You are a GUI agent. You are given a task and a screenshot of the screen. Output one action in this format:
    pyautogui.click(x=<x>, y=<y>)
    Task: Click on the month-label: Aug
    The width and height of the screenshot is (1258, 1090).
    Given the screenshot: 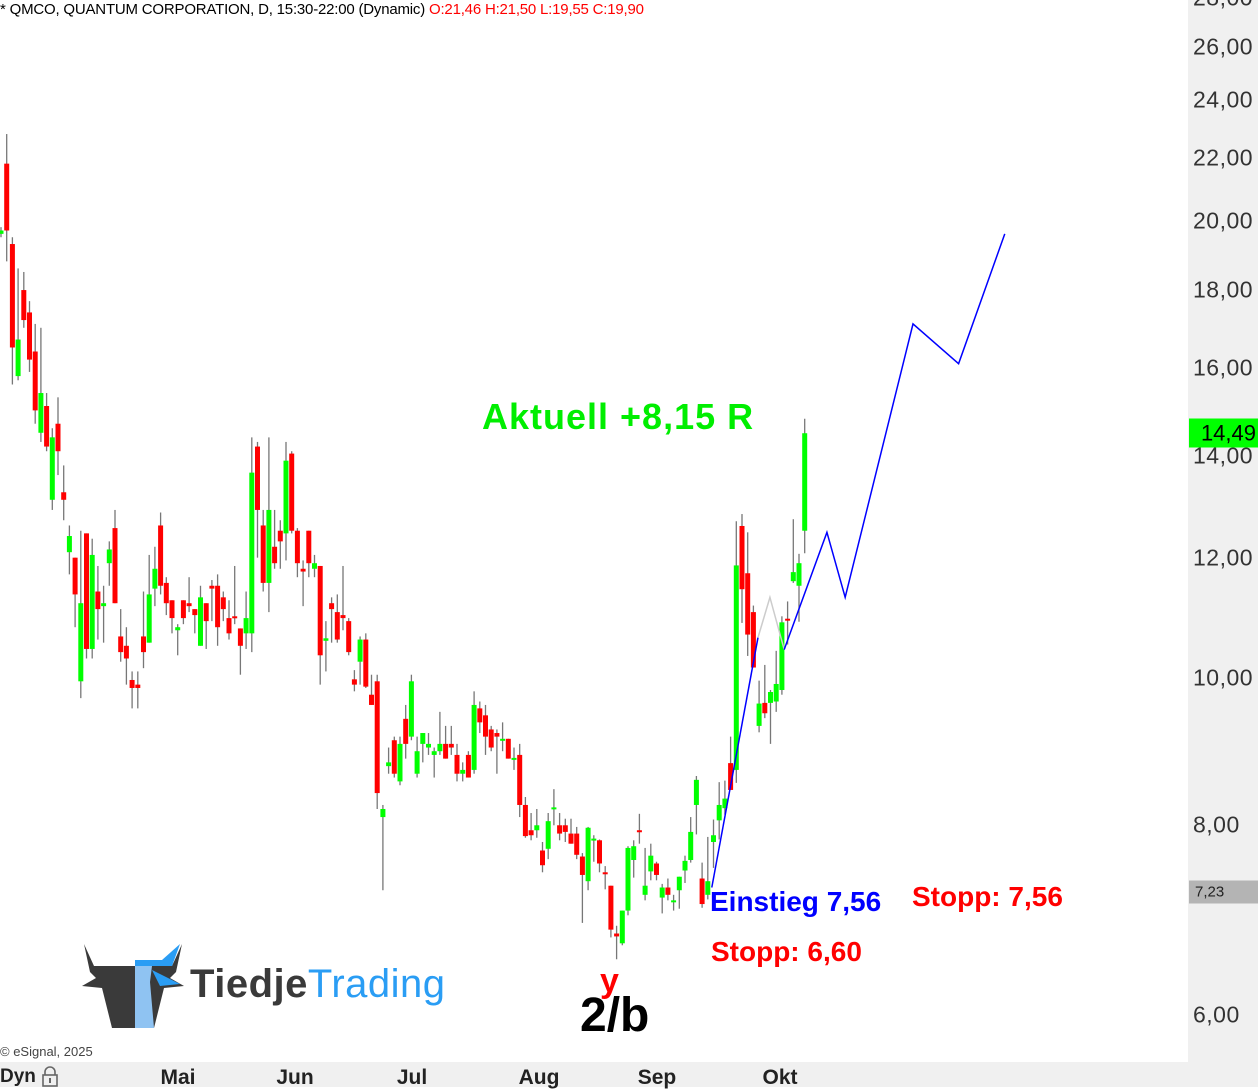 What is the action you would take?
    pyautogui.click(x=539, y=1077)
    